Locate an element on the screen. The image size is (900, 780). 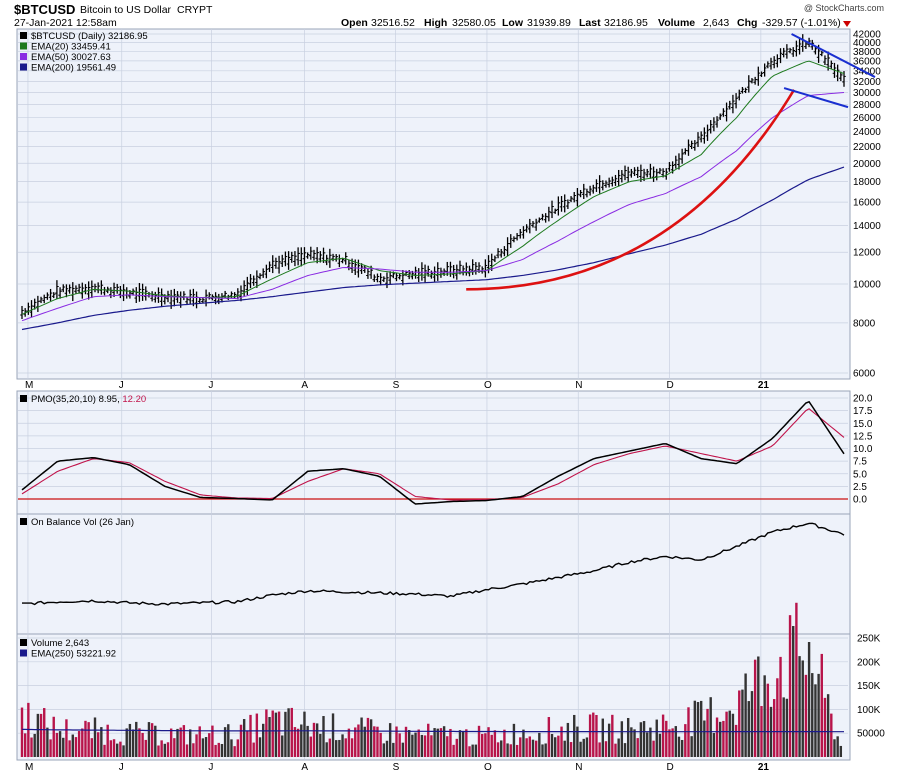
price-y-tick: 22000 is located at coordinates (867, 147).